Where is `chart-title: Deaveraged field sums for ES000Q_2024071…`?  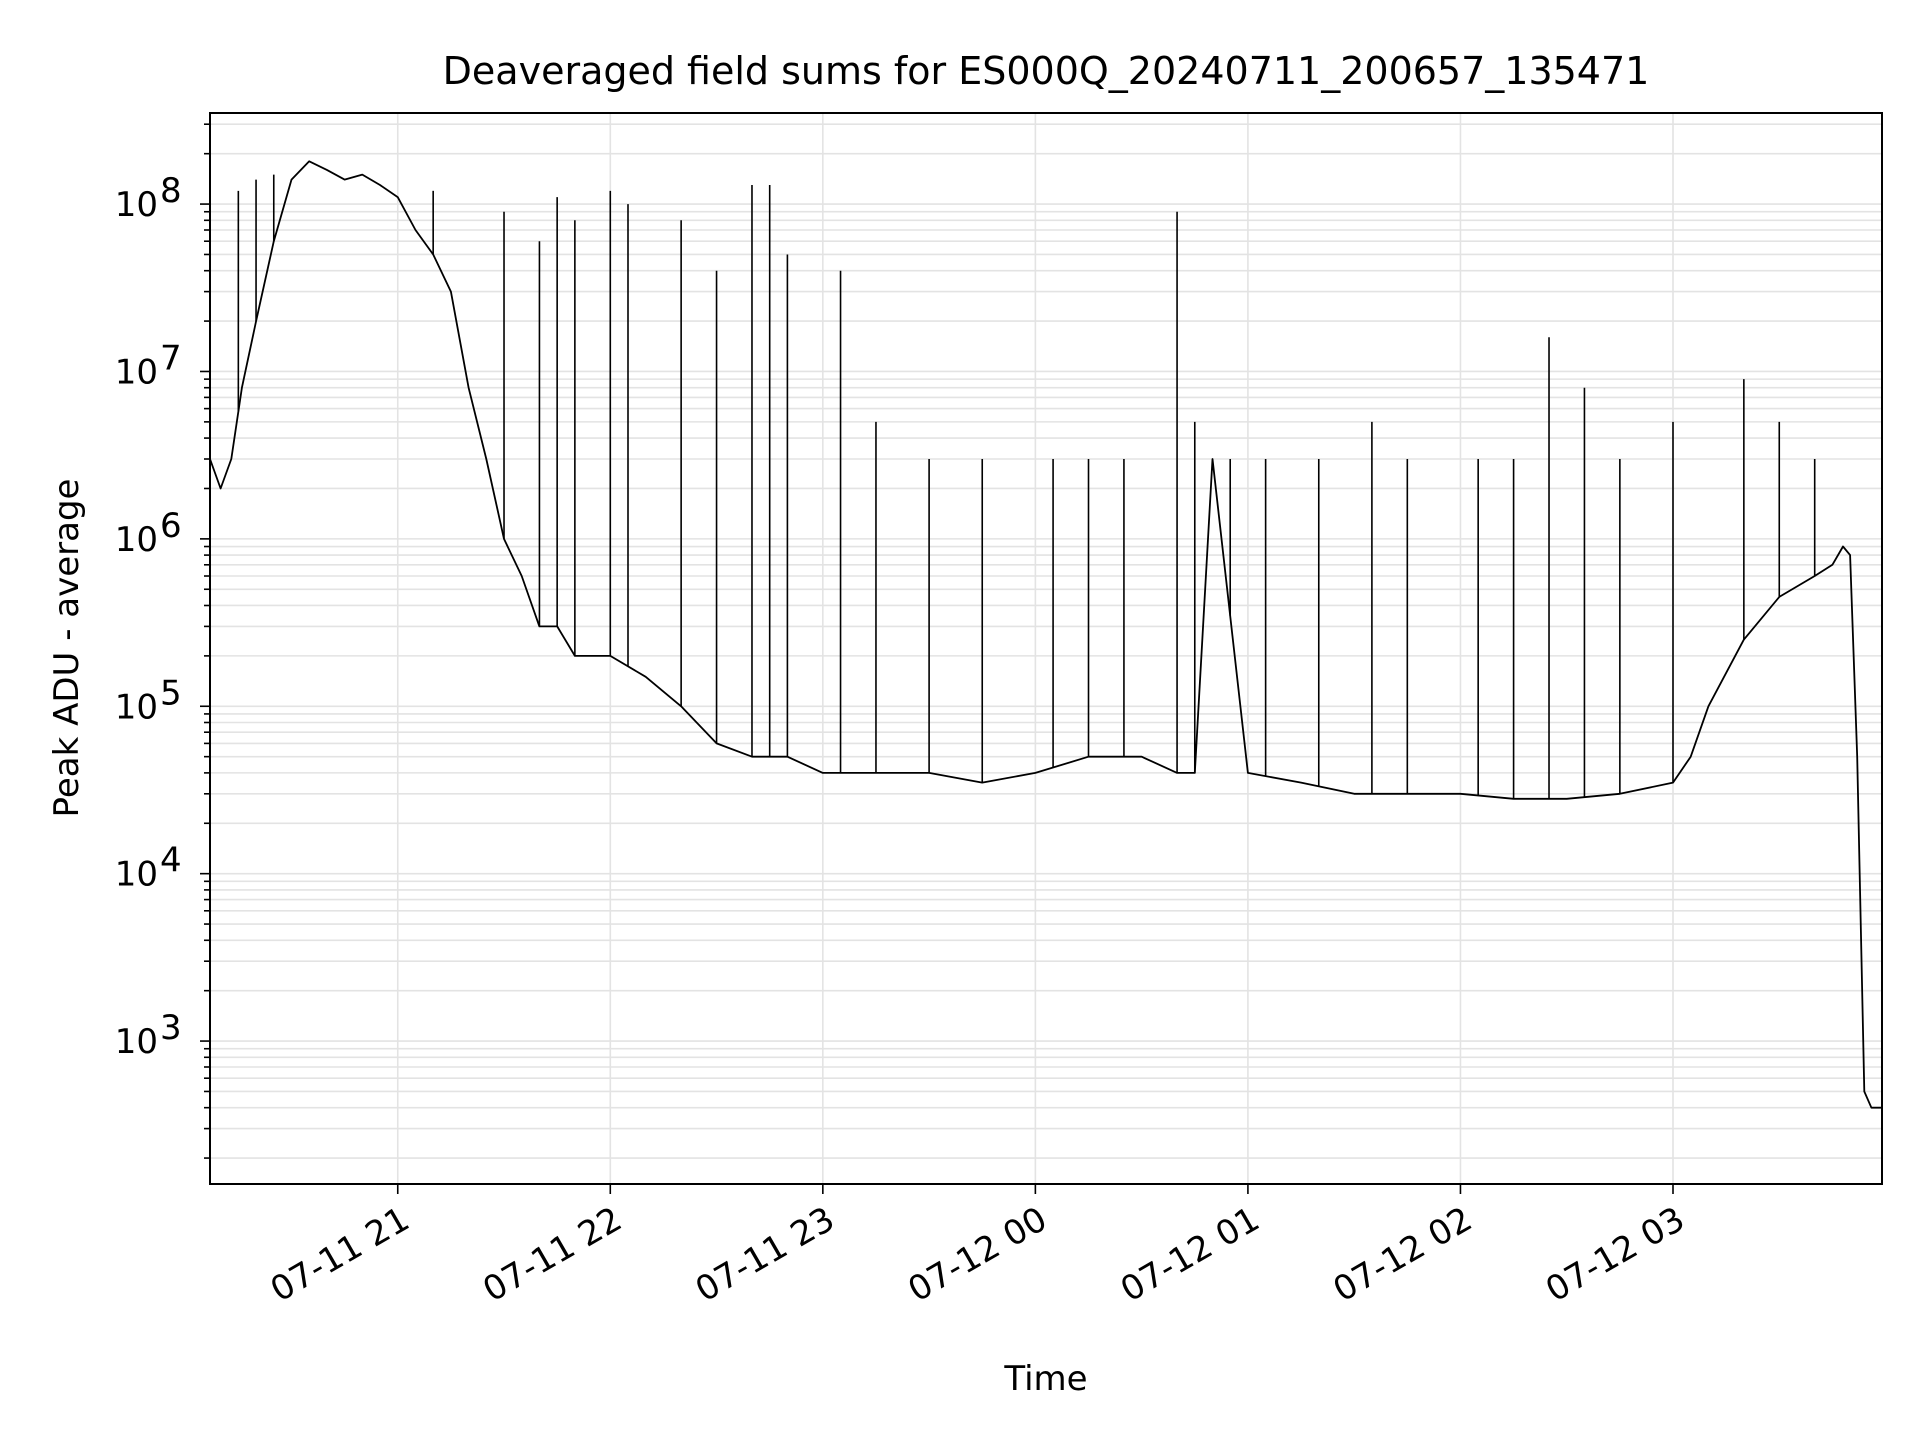
chart-title: Deaveraged field sums for ES000Q_2024071… is located at coordinates (1046, 71).